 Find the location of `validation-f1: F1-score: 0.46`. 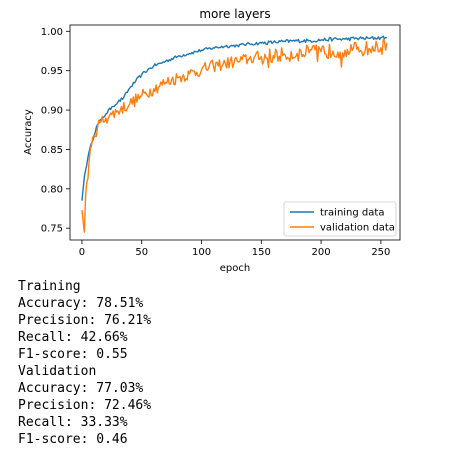

validation-f1: F1-score: 0.46 is located at coordinates (73, 439).